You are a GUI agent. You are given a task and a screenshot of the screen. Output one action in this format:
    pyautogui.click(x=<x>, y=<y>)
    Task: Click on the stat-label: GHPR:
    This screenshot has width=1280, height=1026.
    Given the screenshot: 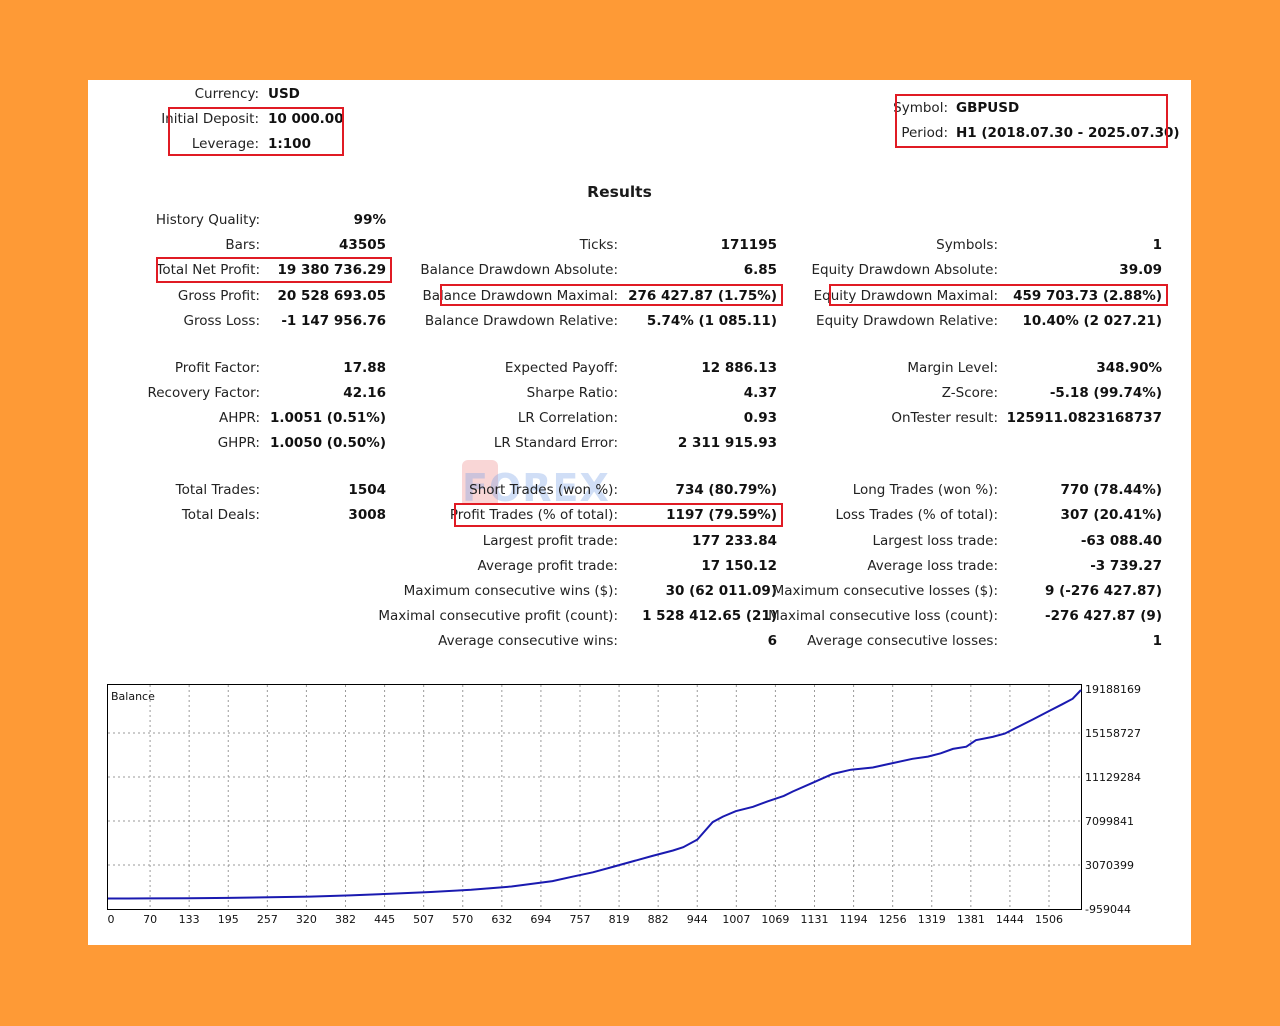 What is the action you would take?
    pyautogui.click(x=238, y=443)
    